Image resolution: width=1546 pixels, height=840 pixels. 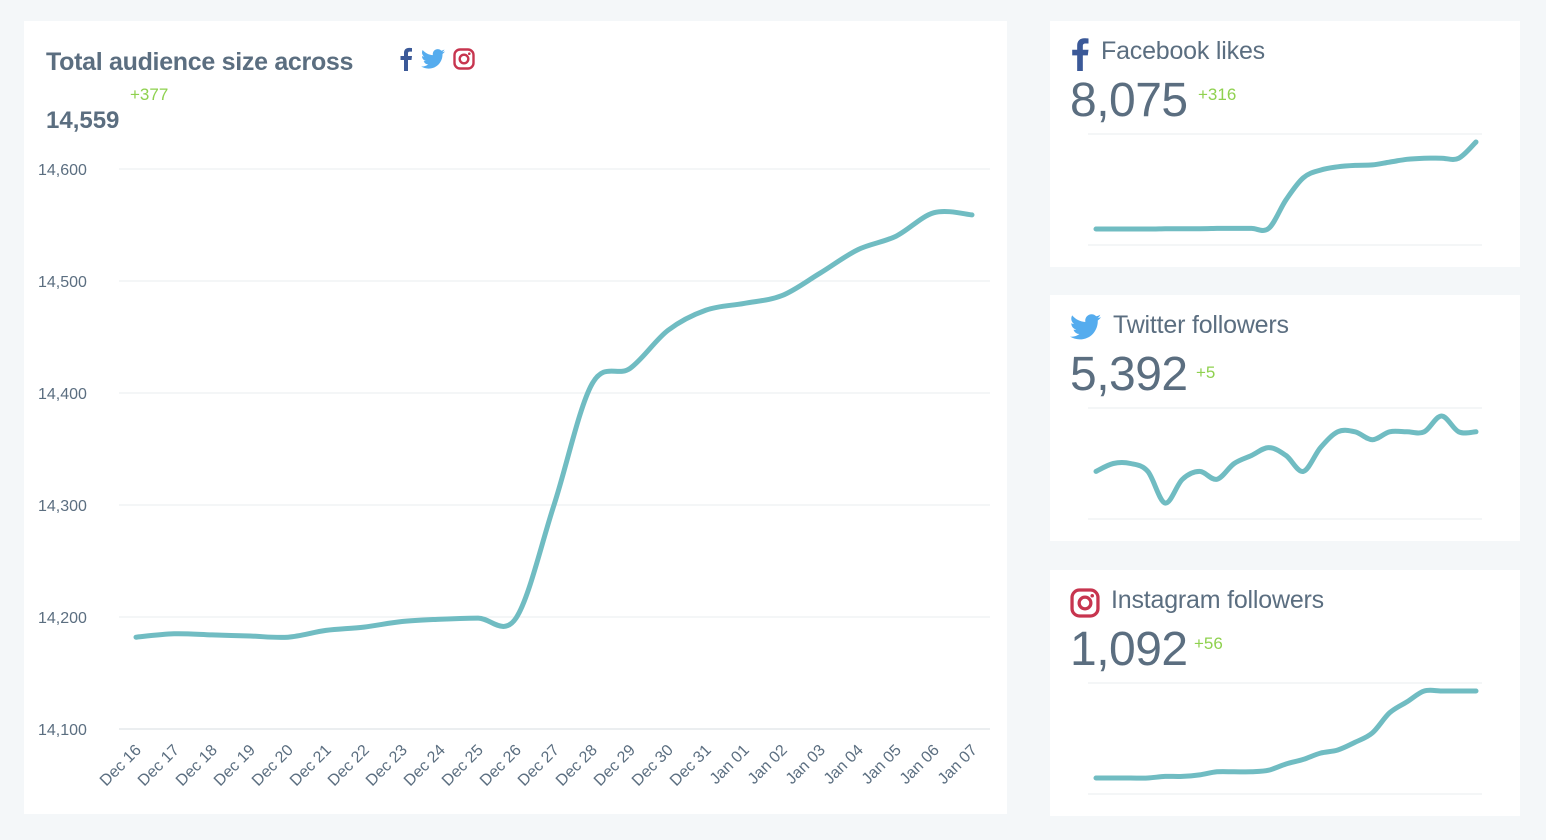 I want to click on main-total-delta: +377, so click(x=149, y=94).